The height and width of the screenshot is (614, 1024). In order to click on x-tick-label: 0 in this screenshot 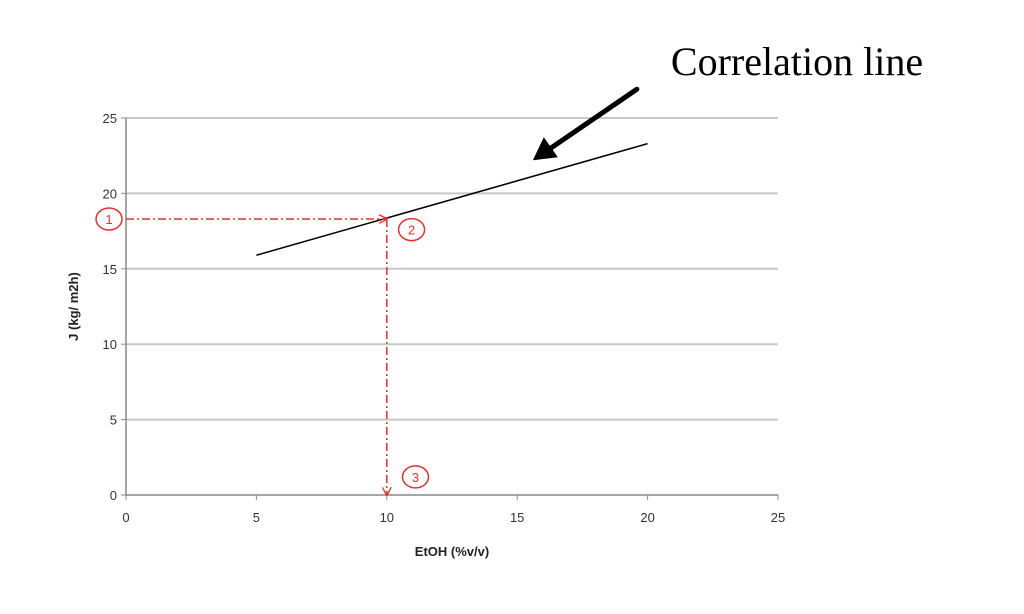, I will do `click(125, 517)`.